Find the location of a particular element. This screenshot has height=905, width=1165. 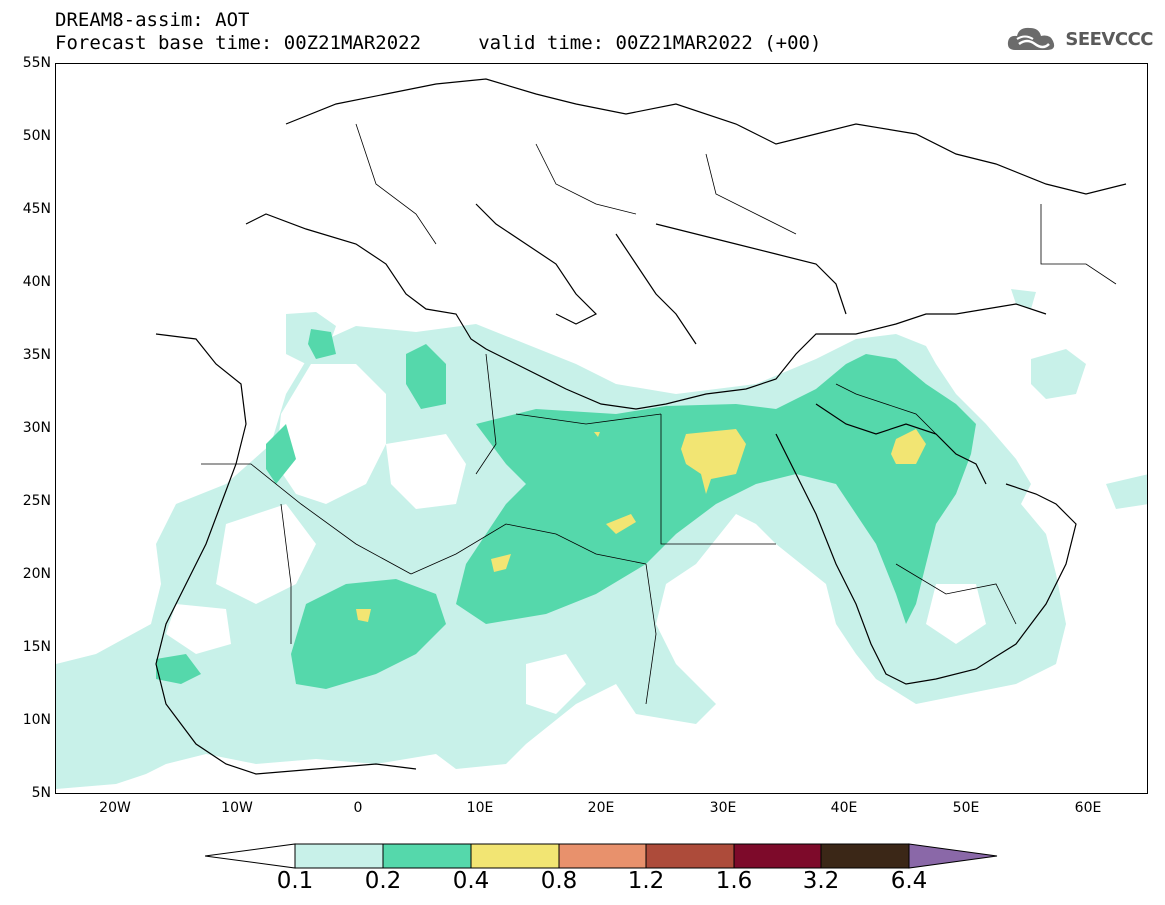

colorbar-bin-1.2 is located at coordinates (690, 856).